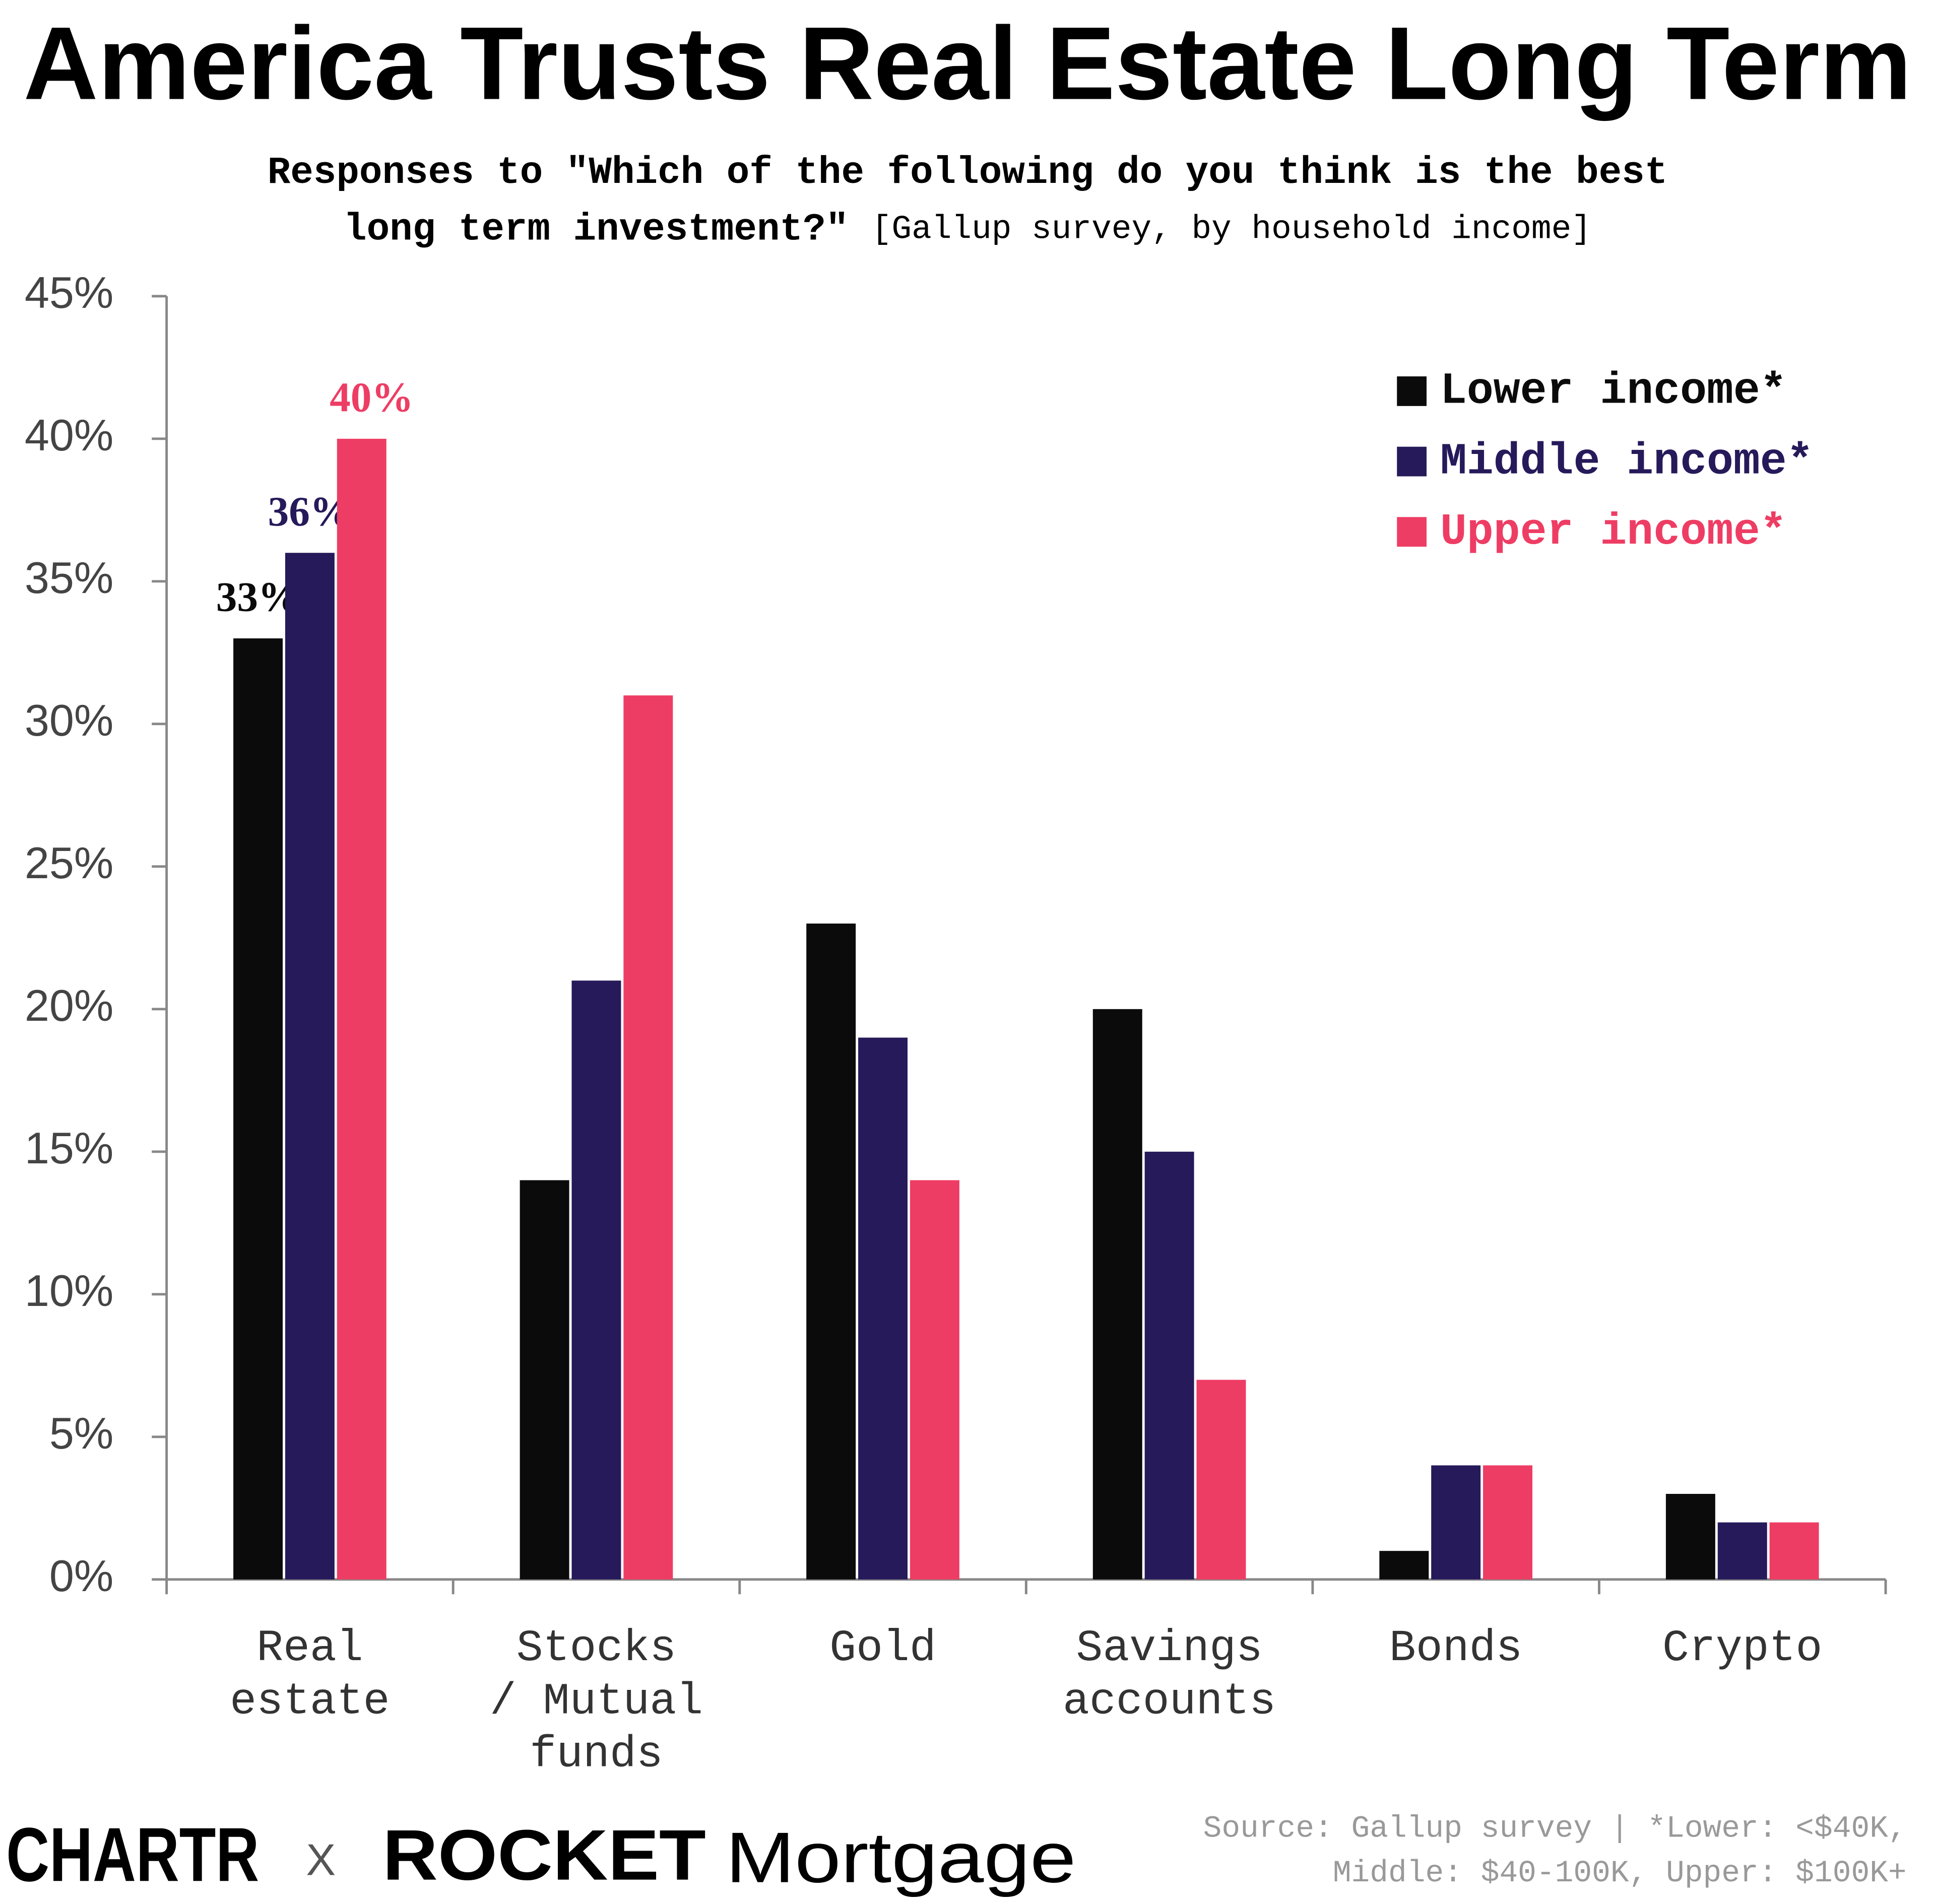  Describe the element at coordinates (544, 1855) in the screenshot. I see `brand-logo: ROCKET` at that location.